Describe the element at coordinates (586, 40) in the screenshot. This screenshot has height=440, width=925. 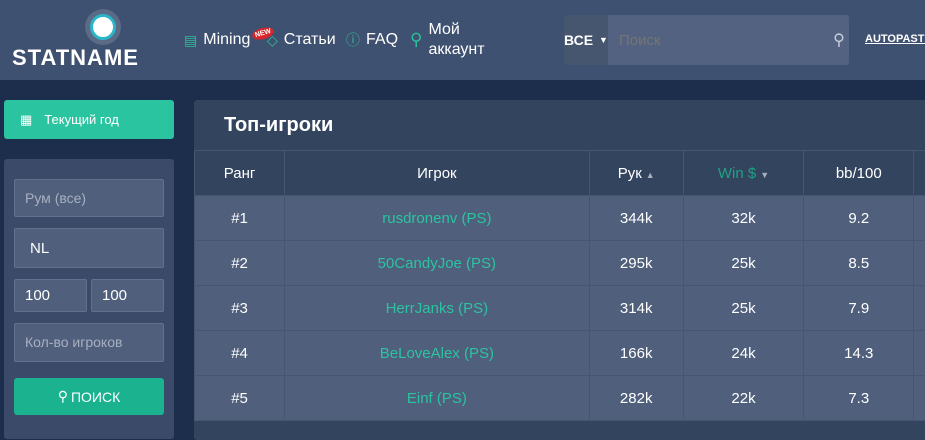
I see `search-category-dropdown: ВСЕ▼` at that location.